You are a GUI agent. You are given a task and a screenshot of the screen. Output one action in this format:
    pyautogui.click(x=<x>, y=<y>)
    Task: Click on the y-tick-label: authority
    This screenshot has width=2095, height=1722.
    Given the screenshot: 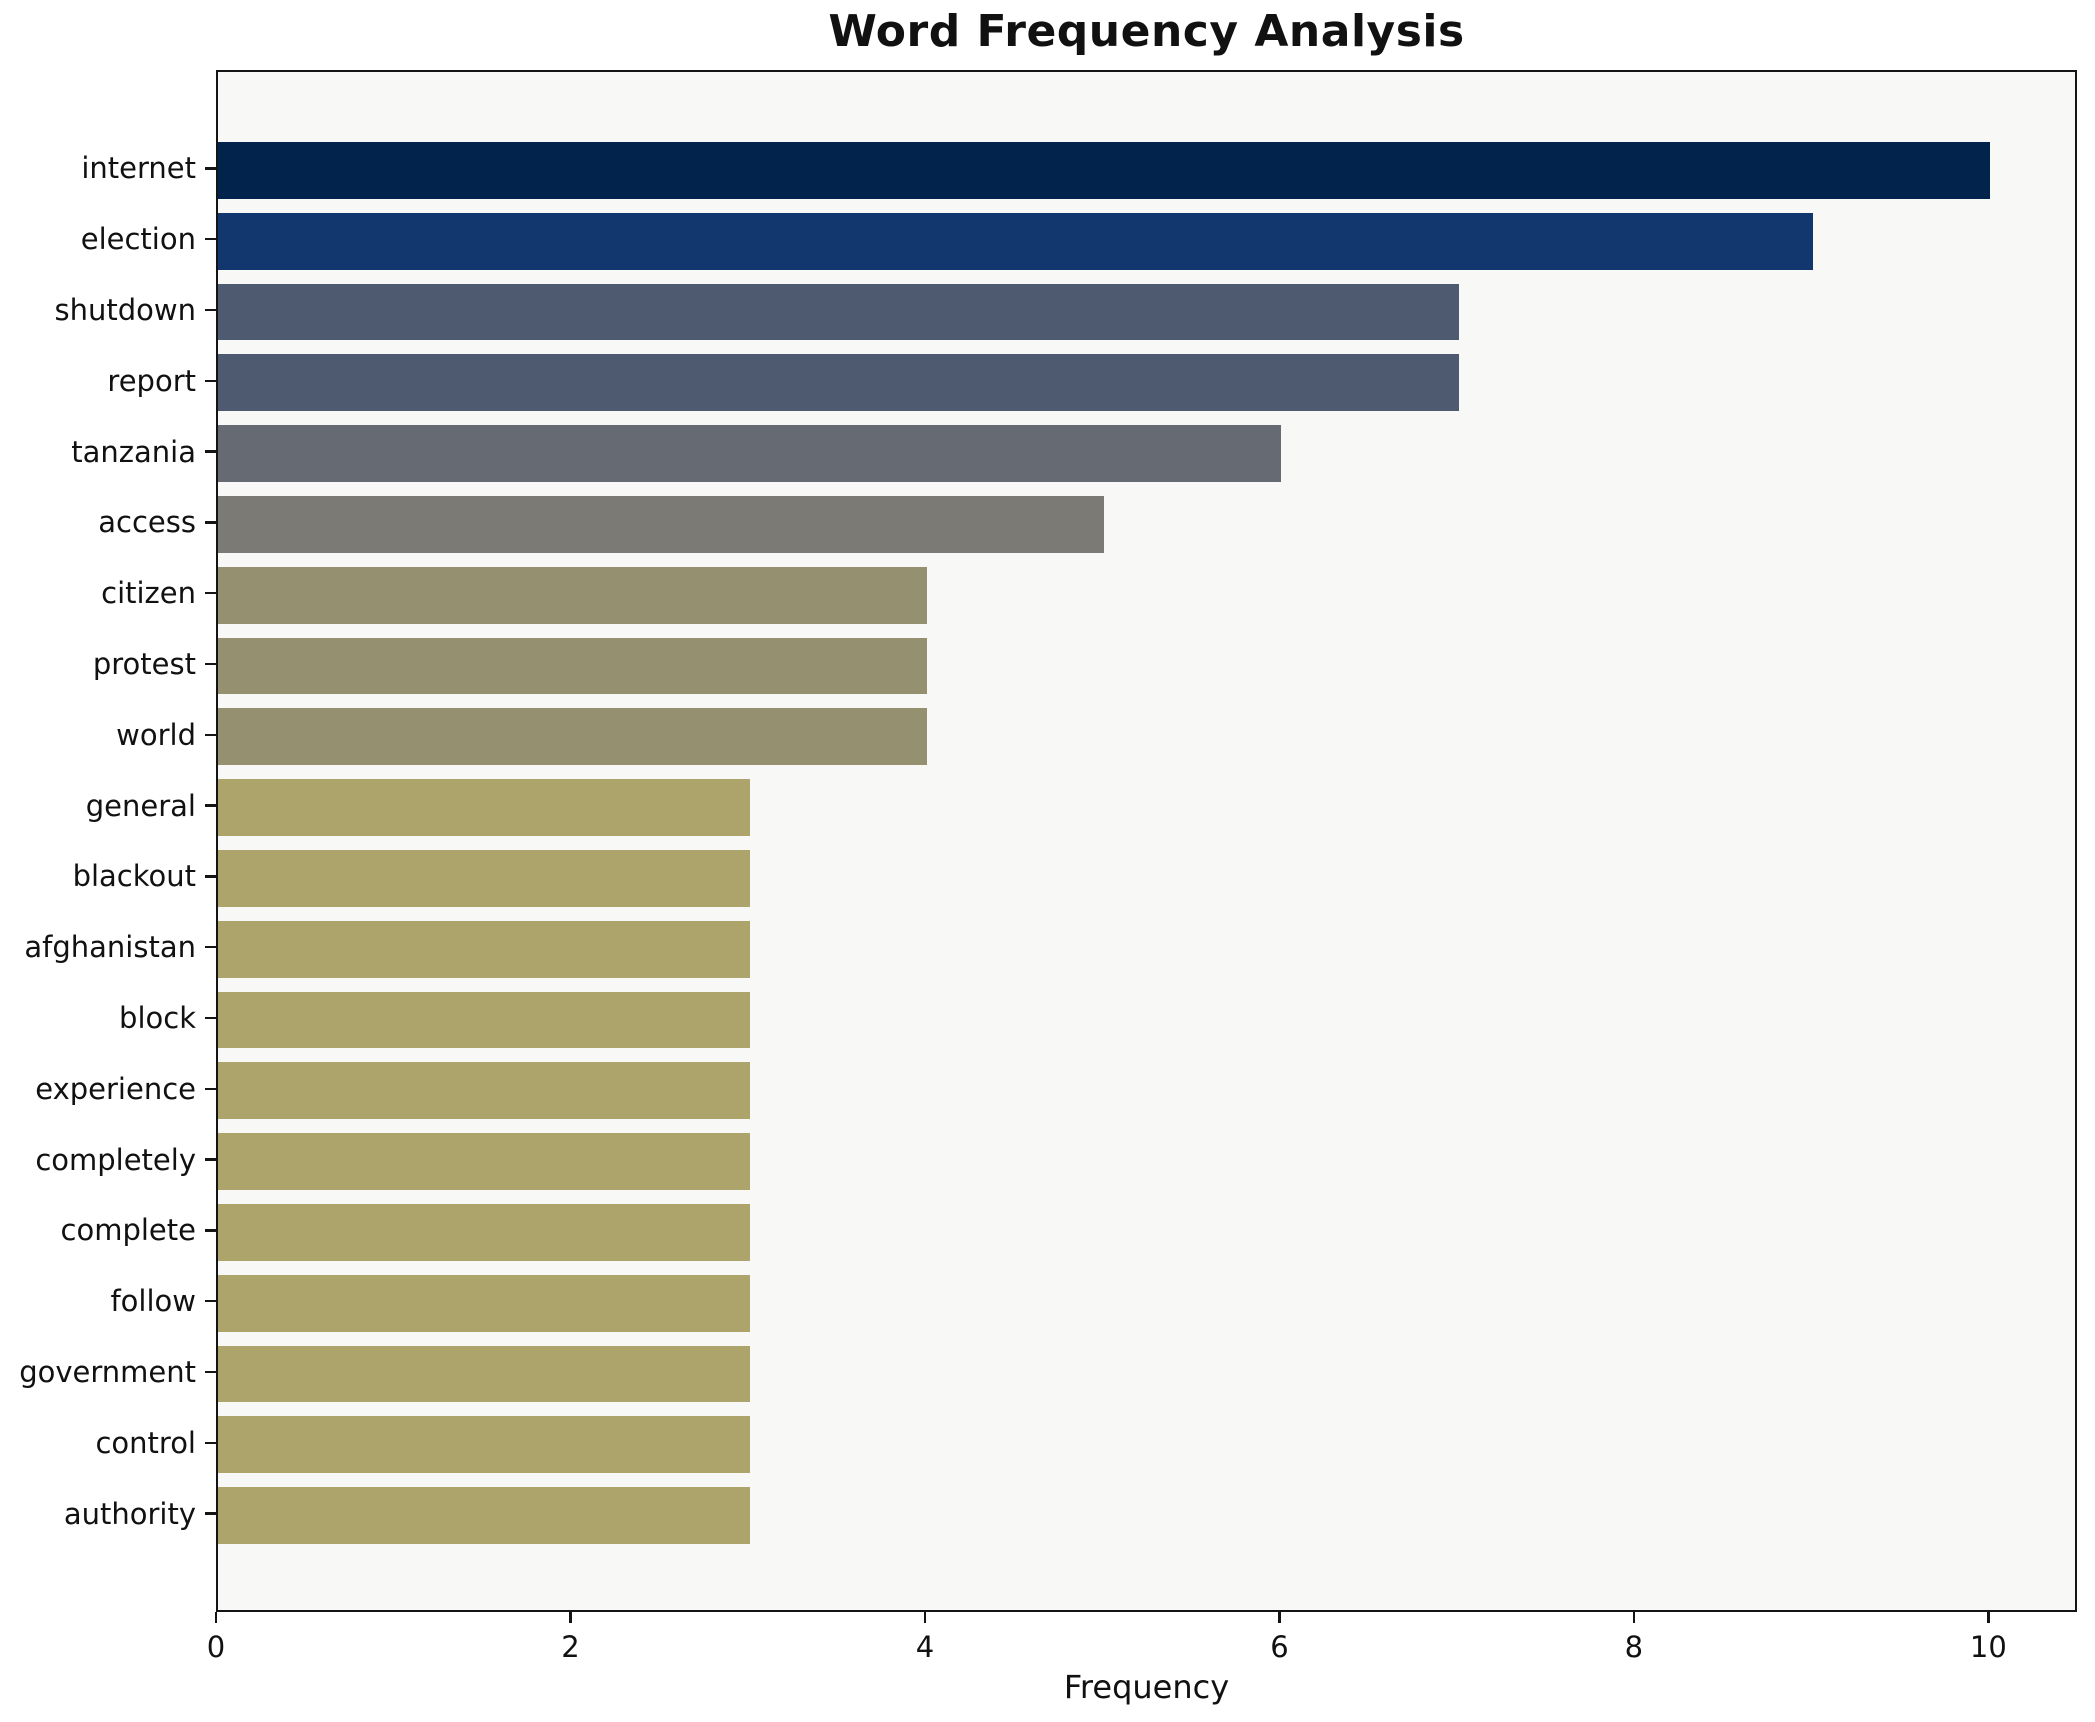 What is the action you would take?
    pyautogui.click(x=129, y=1513)
    